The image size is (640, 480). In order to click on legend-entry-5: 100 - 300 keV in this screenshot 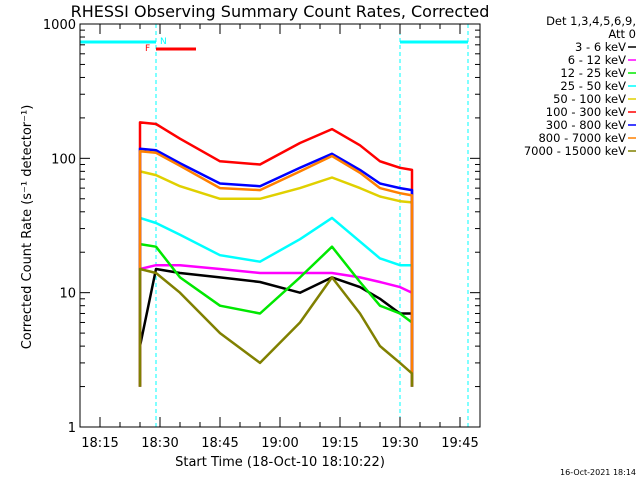, I will do `click(586, 112)`.